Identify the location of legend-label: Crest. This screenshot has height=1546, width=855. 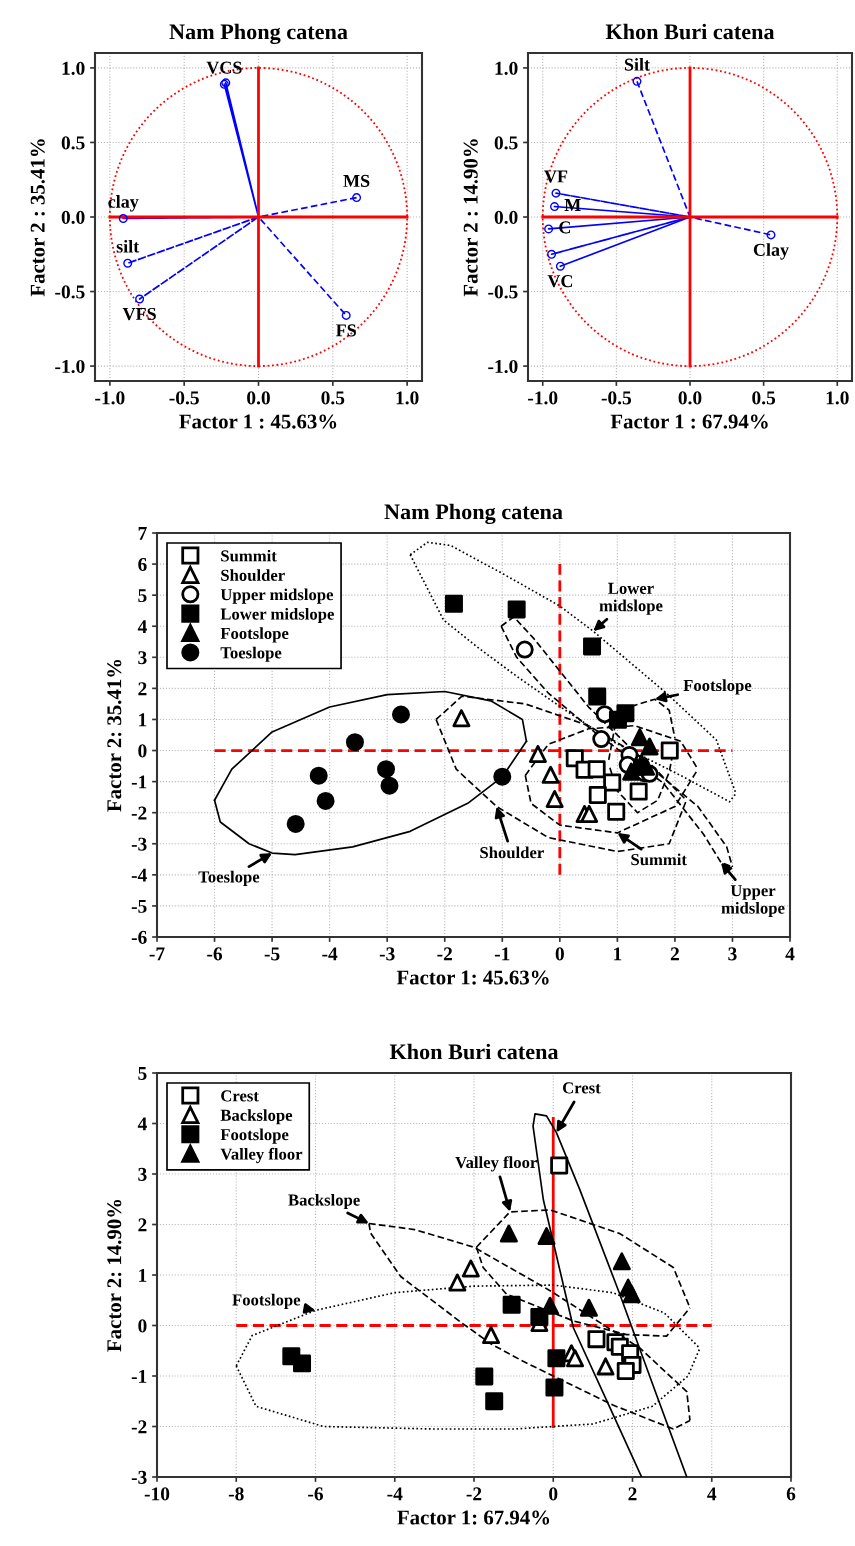
(240, 1096).